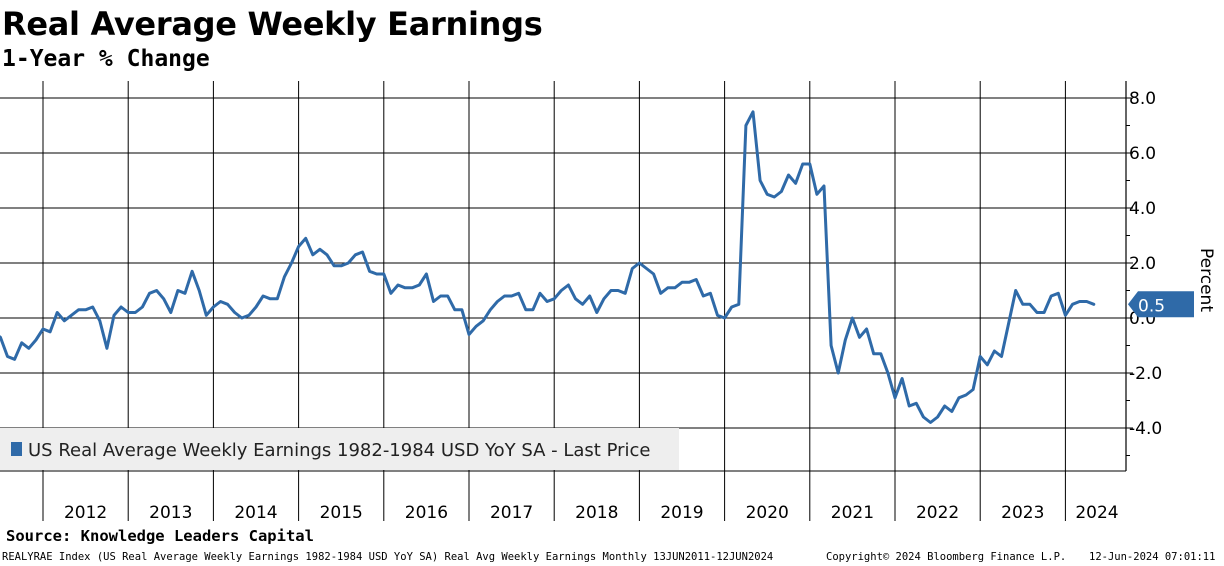 The width and height of the screenshot is (1224, 566). I want to click on x-tick-label: 2023, so click(1022, 513).